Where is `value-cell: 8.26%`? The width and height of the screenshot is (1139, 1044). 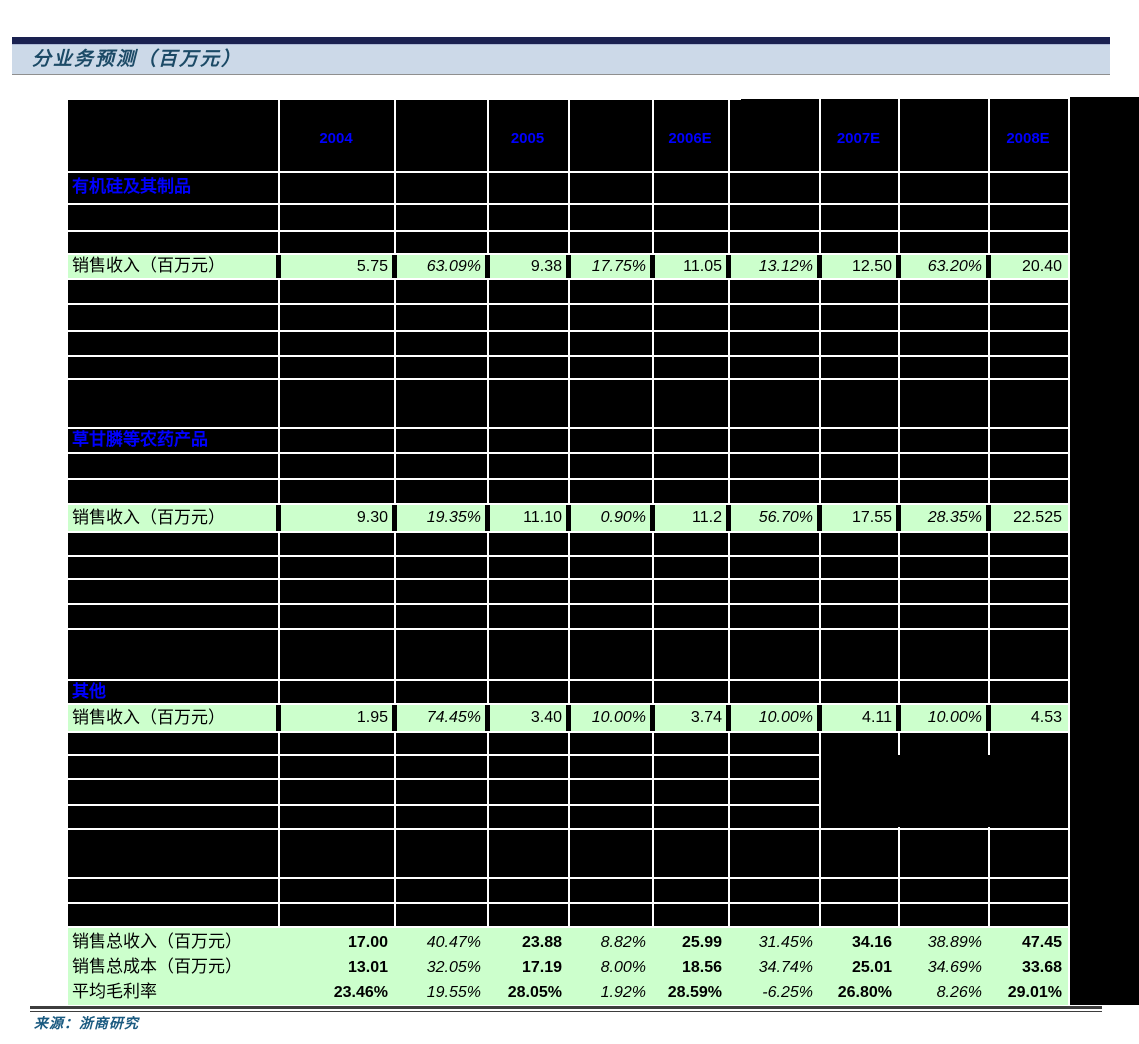 value-cell: 8.26% is located at coordinates (959, 992).